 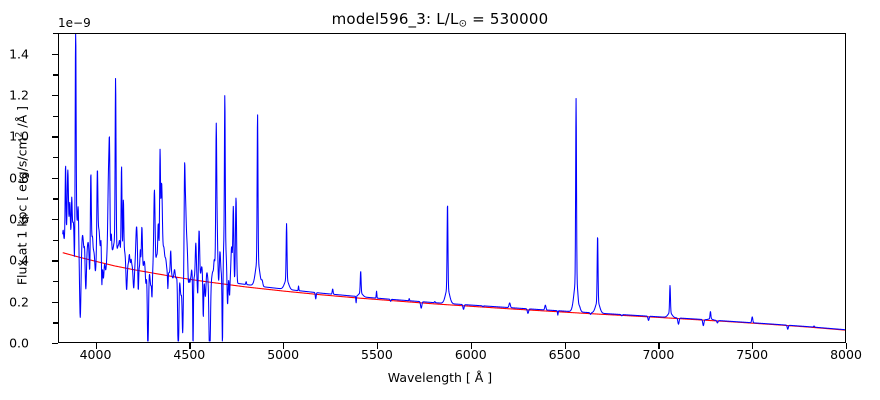 What do you see at coordinates (19, 302) in the screenshot?
I see `y-tick-label: 0.2` at bounding box center [19, 302].